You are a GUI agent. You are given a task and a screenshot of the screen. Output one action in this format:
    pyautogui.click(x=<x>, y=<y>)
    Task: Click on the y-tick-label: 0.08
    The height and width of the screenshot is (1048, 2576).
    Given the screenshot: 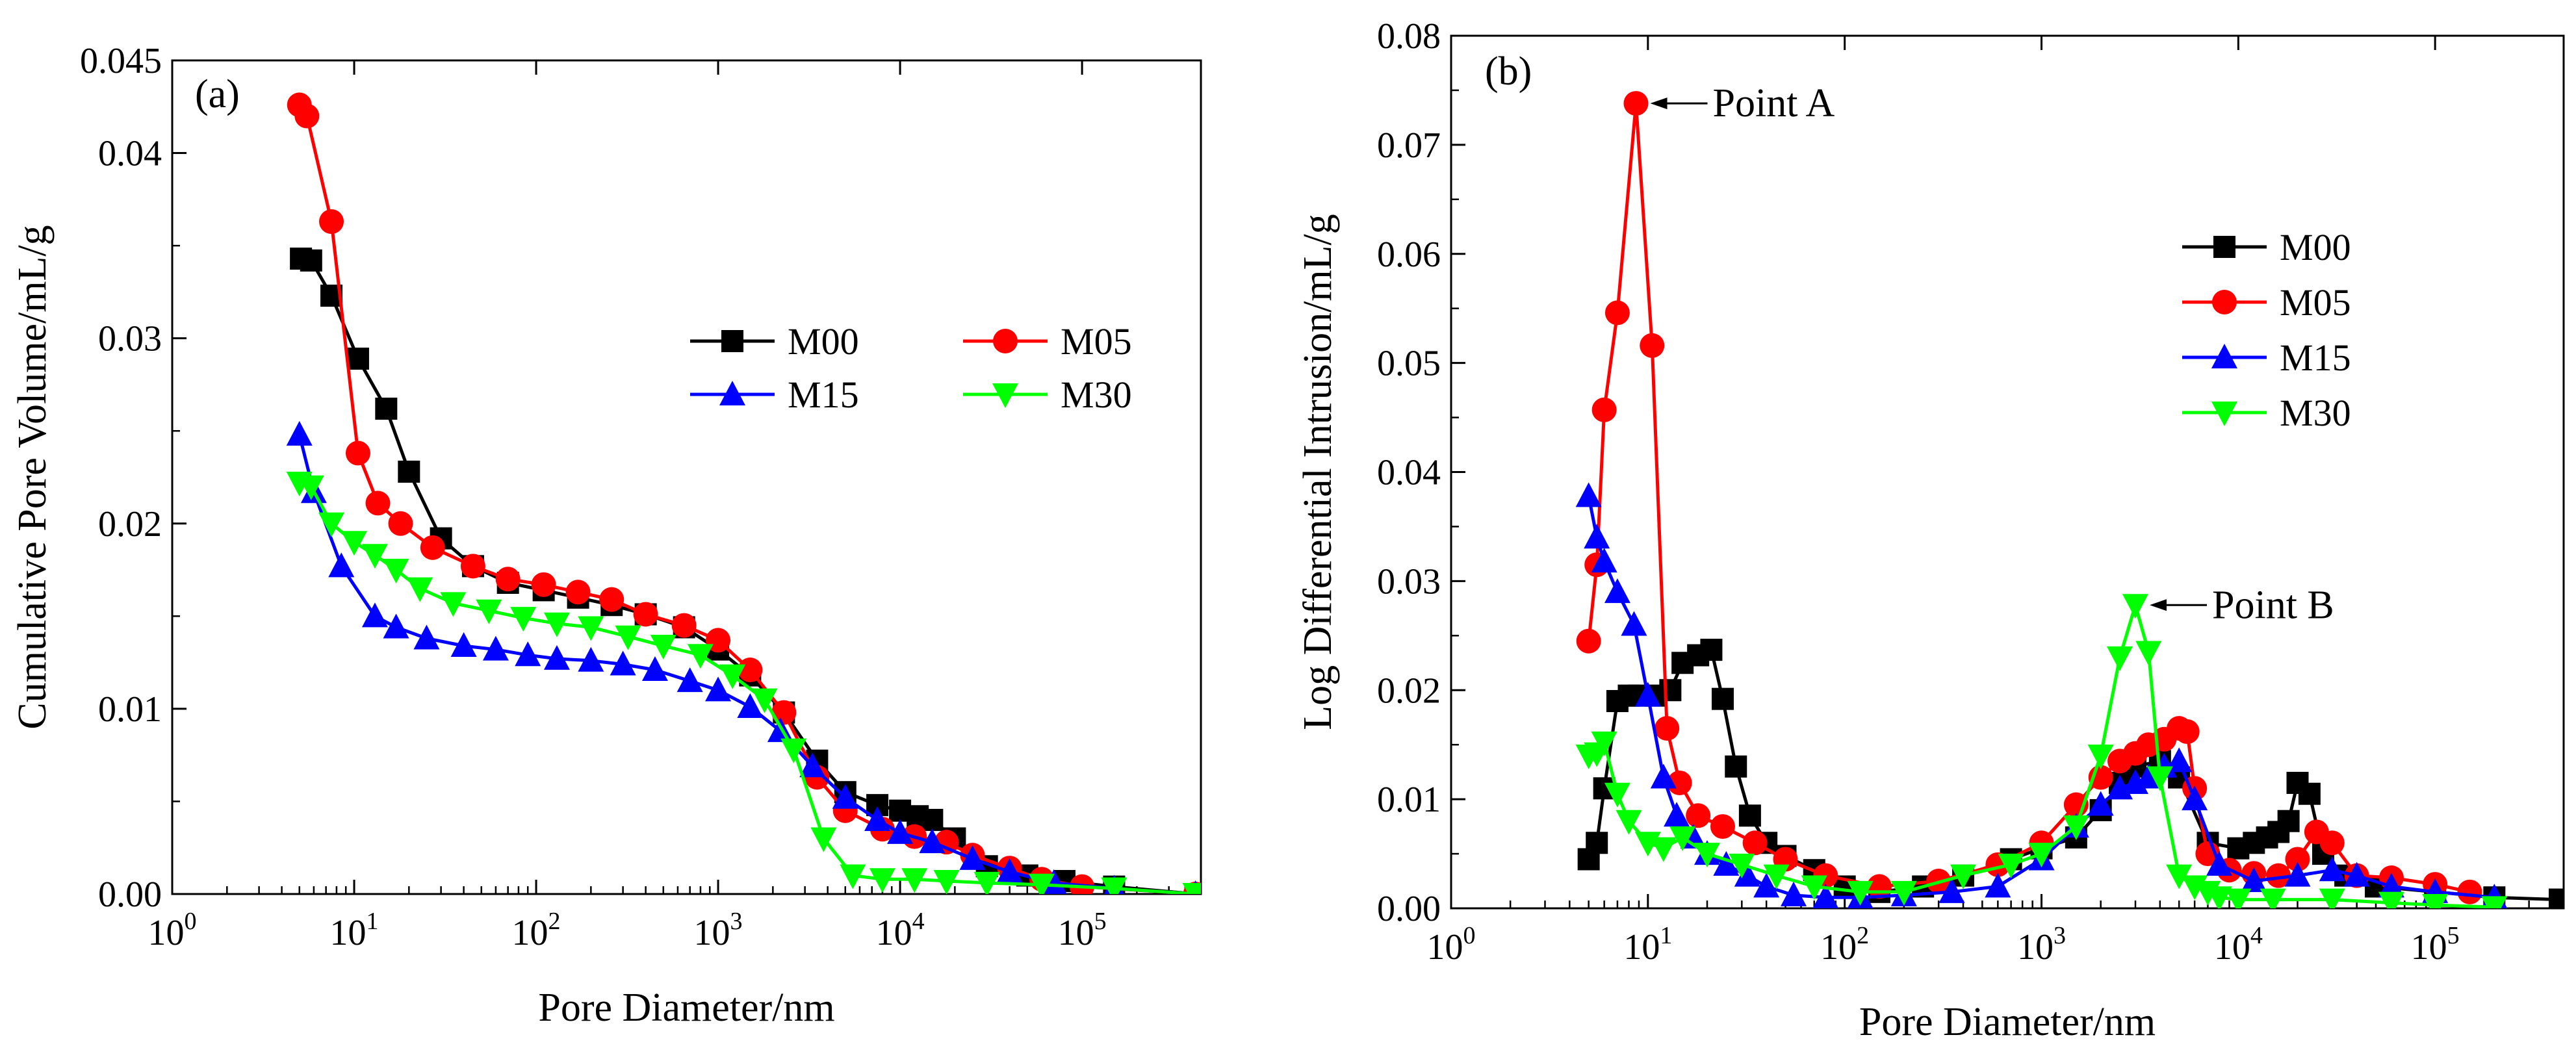 What is the action you would take?
    pyautogui.click(x=1409, y=36)
    